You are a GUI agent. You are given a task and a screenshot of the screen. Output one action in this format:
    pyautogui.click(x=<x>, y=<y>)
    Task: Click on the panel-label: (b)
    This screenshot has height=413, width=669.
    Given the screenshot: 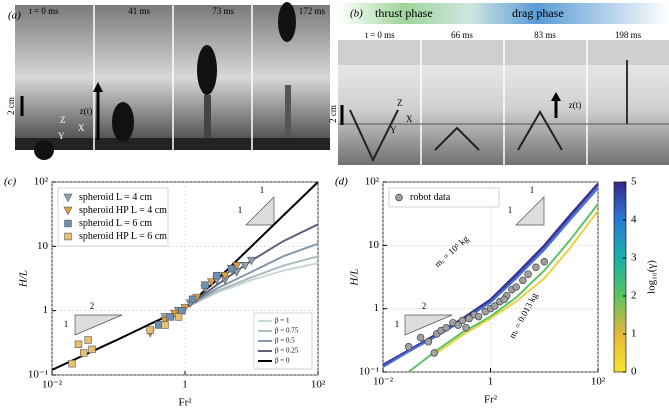 What is the action you would take?
    pyautogui.click(x=356, y=14)
    